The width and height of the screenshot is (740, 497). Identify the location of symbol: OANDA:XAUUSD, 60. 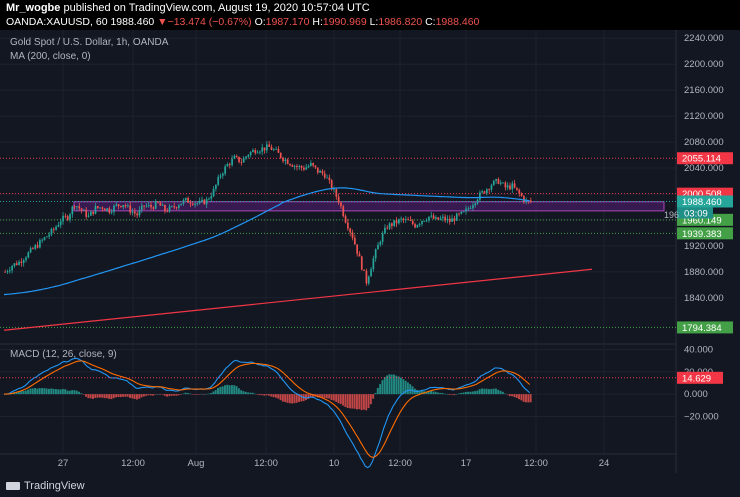
(57, 22).